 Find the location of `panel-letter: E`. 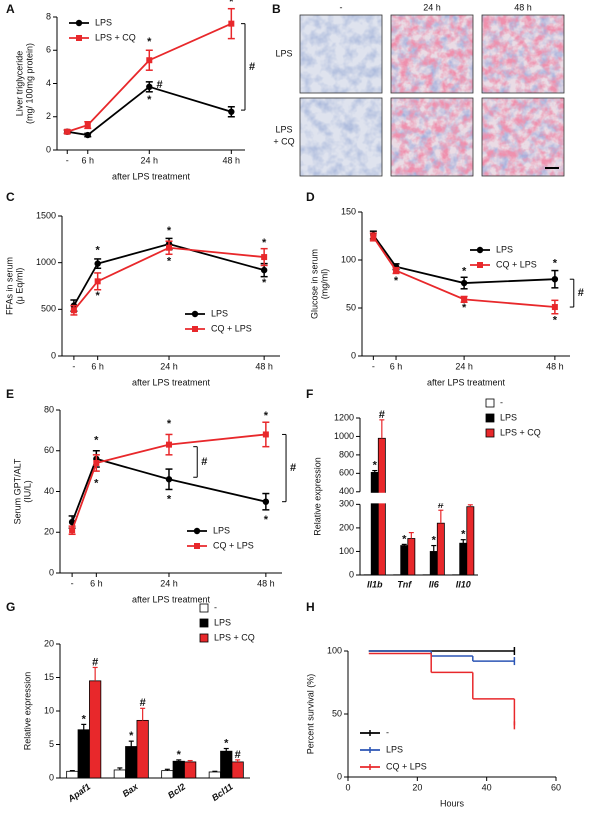

panel-letter: E is located at coordinates (10, 394).